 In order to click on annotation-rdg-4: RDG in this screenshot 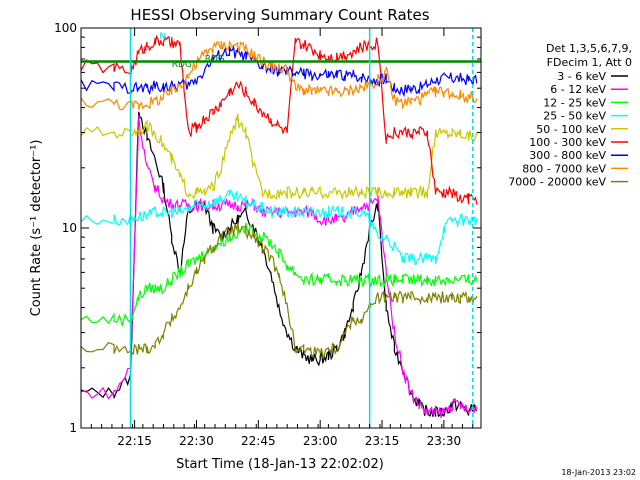, I will do `click(215, 59)`.